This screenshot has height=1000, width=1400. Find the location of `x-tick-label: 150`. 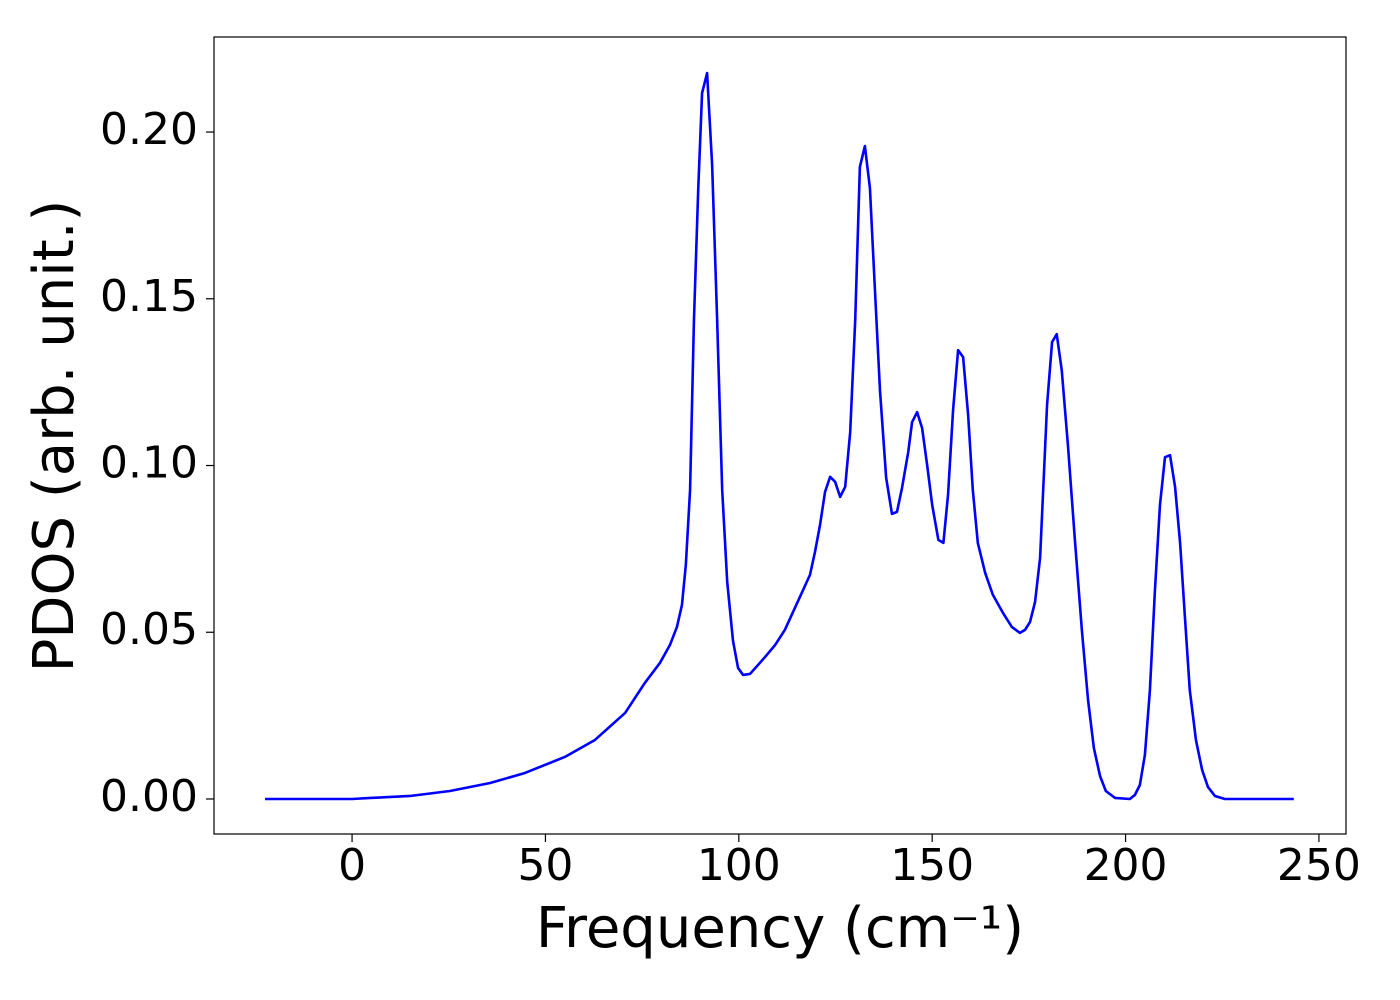

x-tick-label: 150 is located at coordinates (932, 865).